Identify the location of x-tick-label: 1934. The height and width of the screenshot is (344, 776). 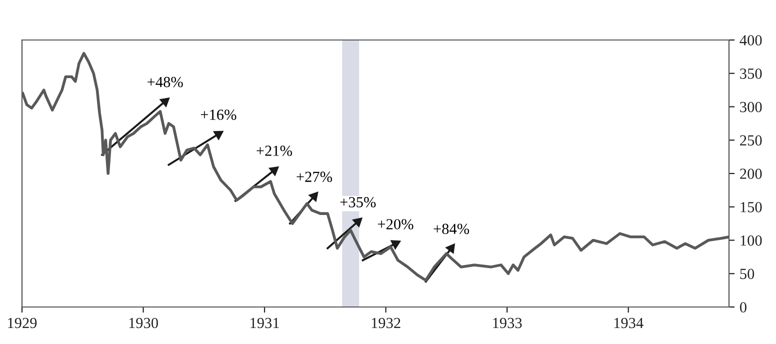
(629, 323).